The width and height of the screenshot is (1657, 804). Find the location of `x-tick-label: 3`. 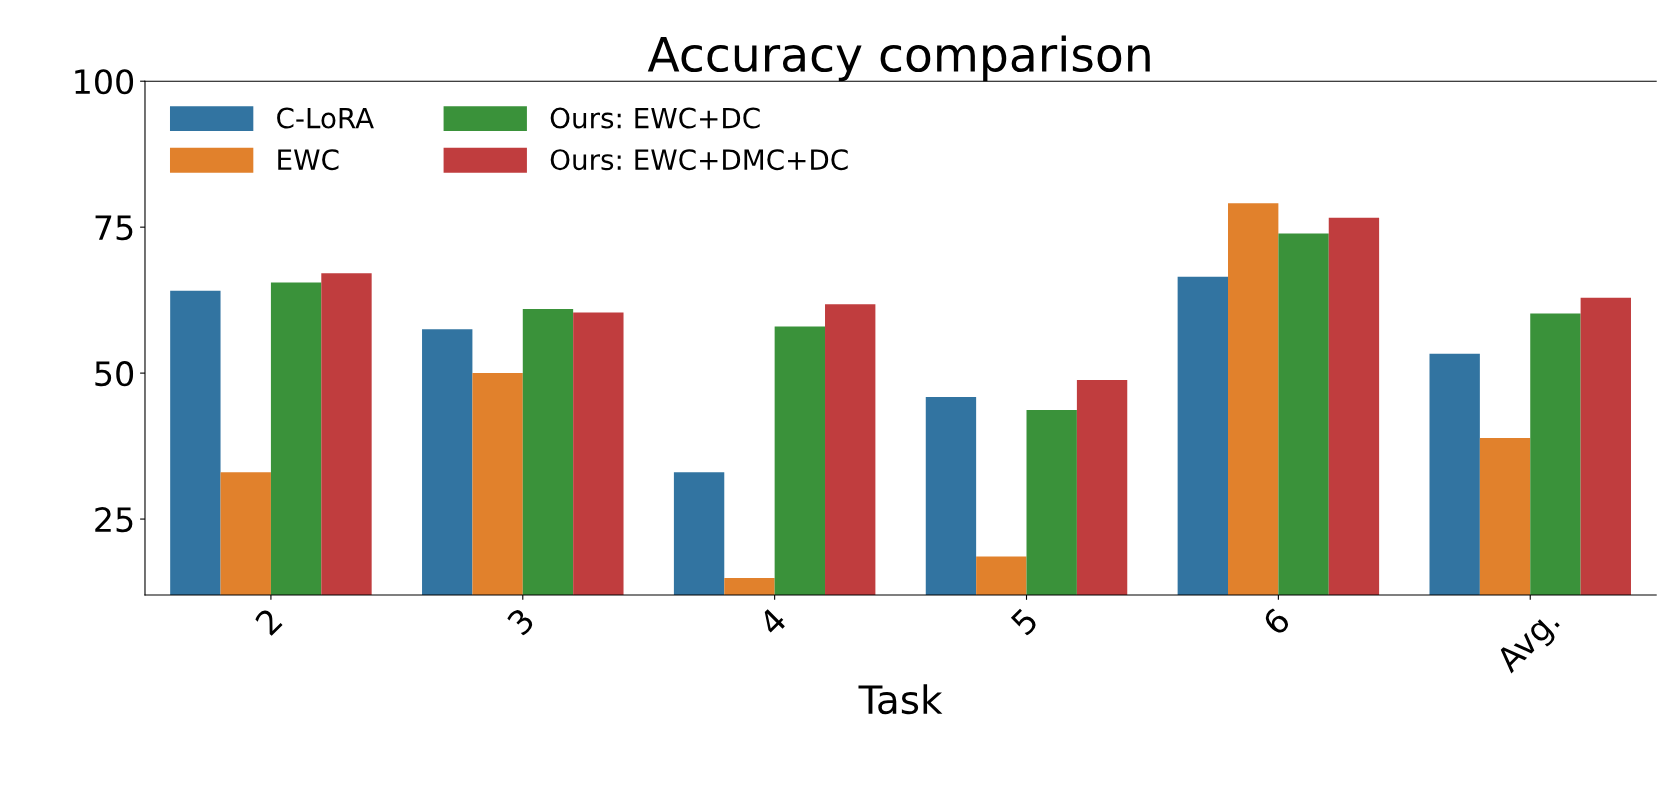

x-tick-label: 3 is located at coordinates (521, 621).